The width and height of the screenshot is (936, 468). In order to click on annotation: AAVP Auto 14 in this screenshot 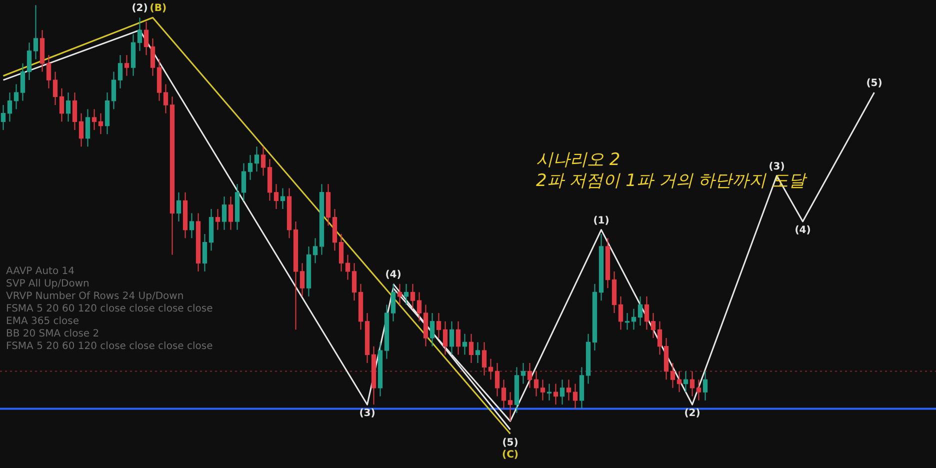, I will do `click(40, 271)`.